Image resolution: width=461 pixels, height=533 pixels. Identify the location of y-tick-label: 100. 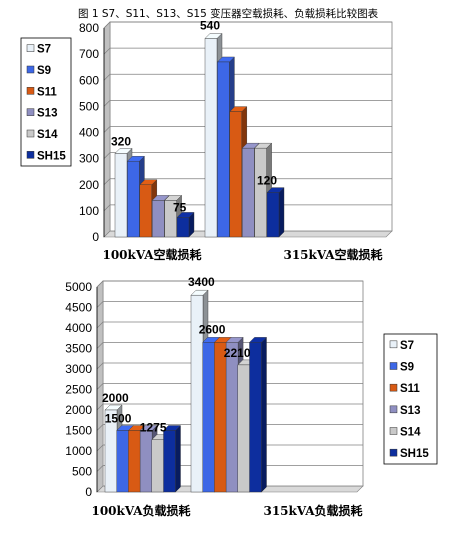
(89, 211).